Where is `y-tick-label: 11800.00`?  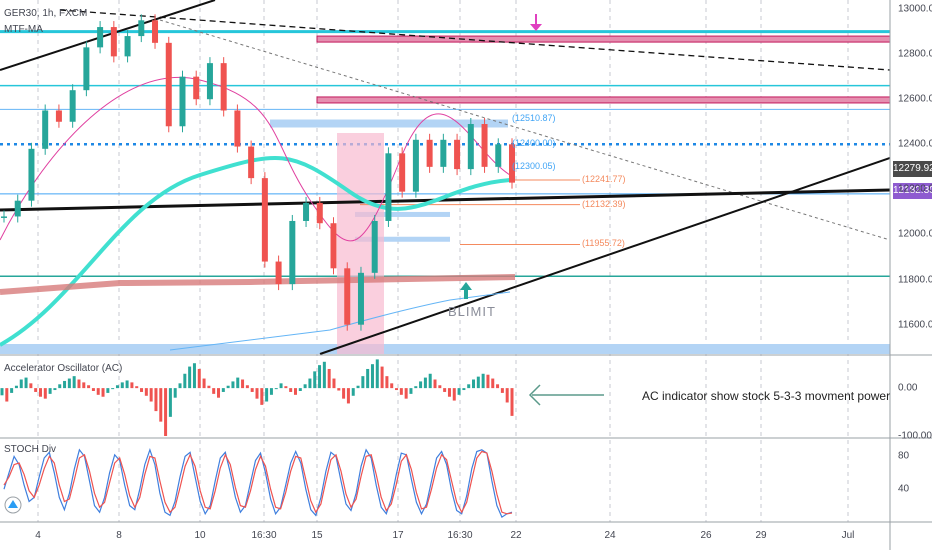 y-tick-label: 11800.00 is located at coordinates (915, 280).